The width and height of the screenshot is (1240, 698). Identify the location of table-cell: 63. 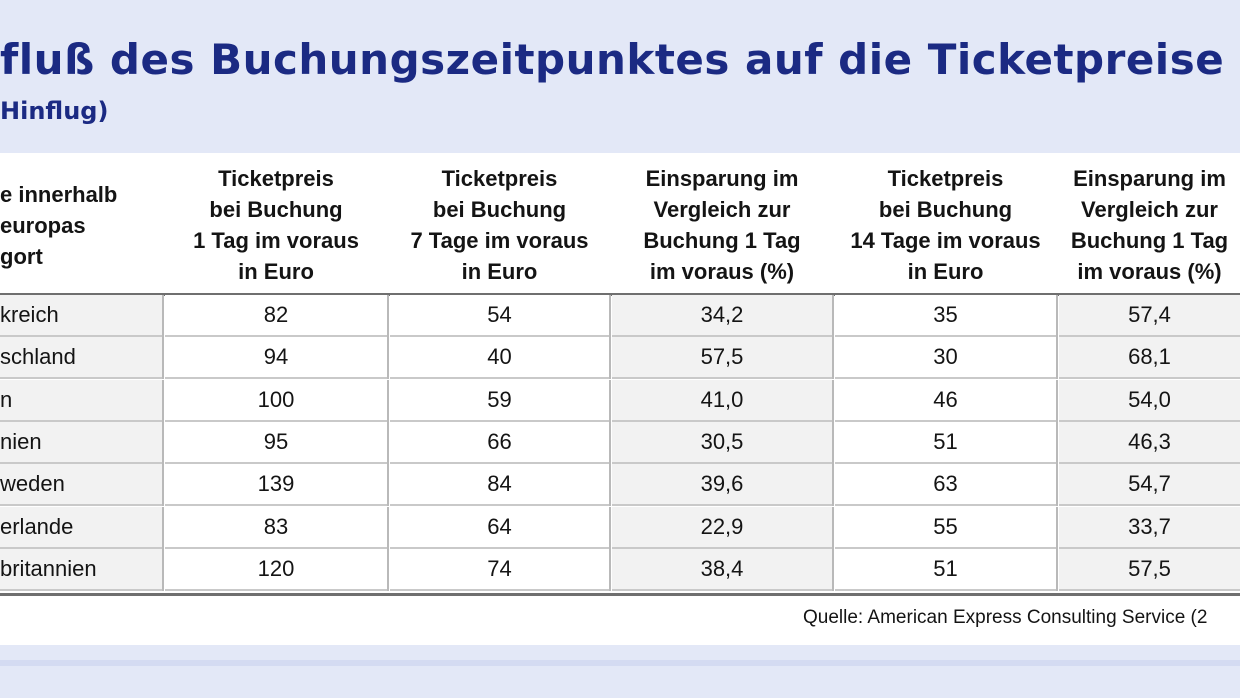
(945, 485).